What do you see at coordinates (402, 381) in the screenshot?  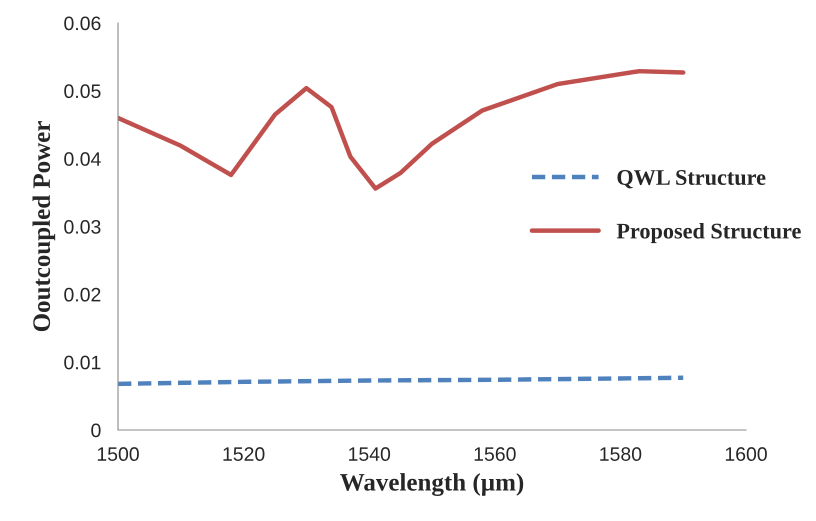 I see `line-series` at bounding box center [402, 381].